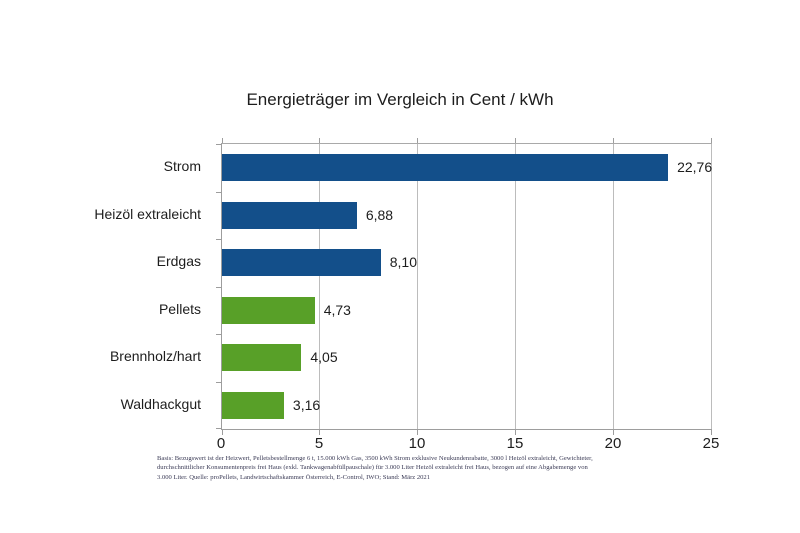  I want to click on x-tick-label-10: 10, so click(417, 443).